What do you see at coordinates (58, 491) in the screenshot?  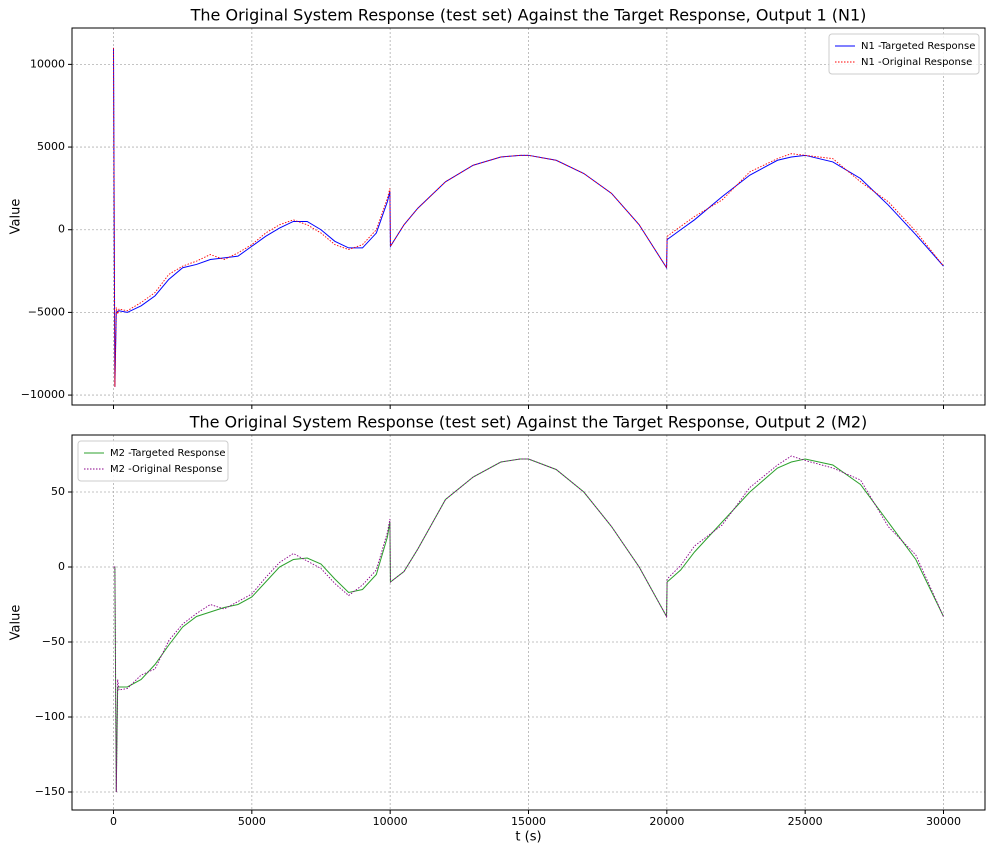 I see `y-tick-label: 50` at bounding box center [58, 491].